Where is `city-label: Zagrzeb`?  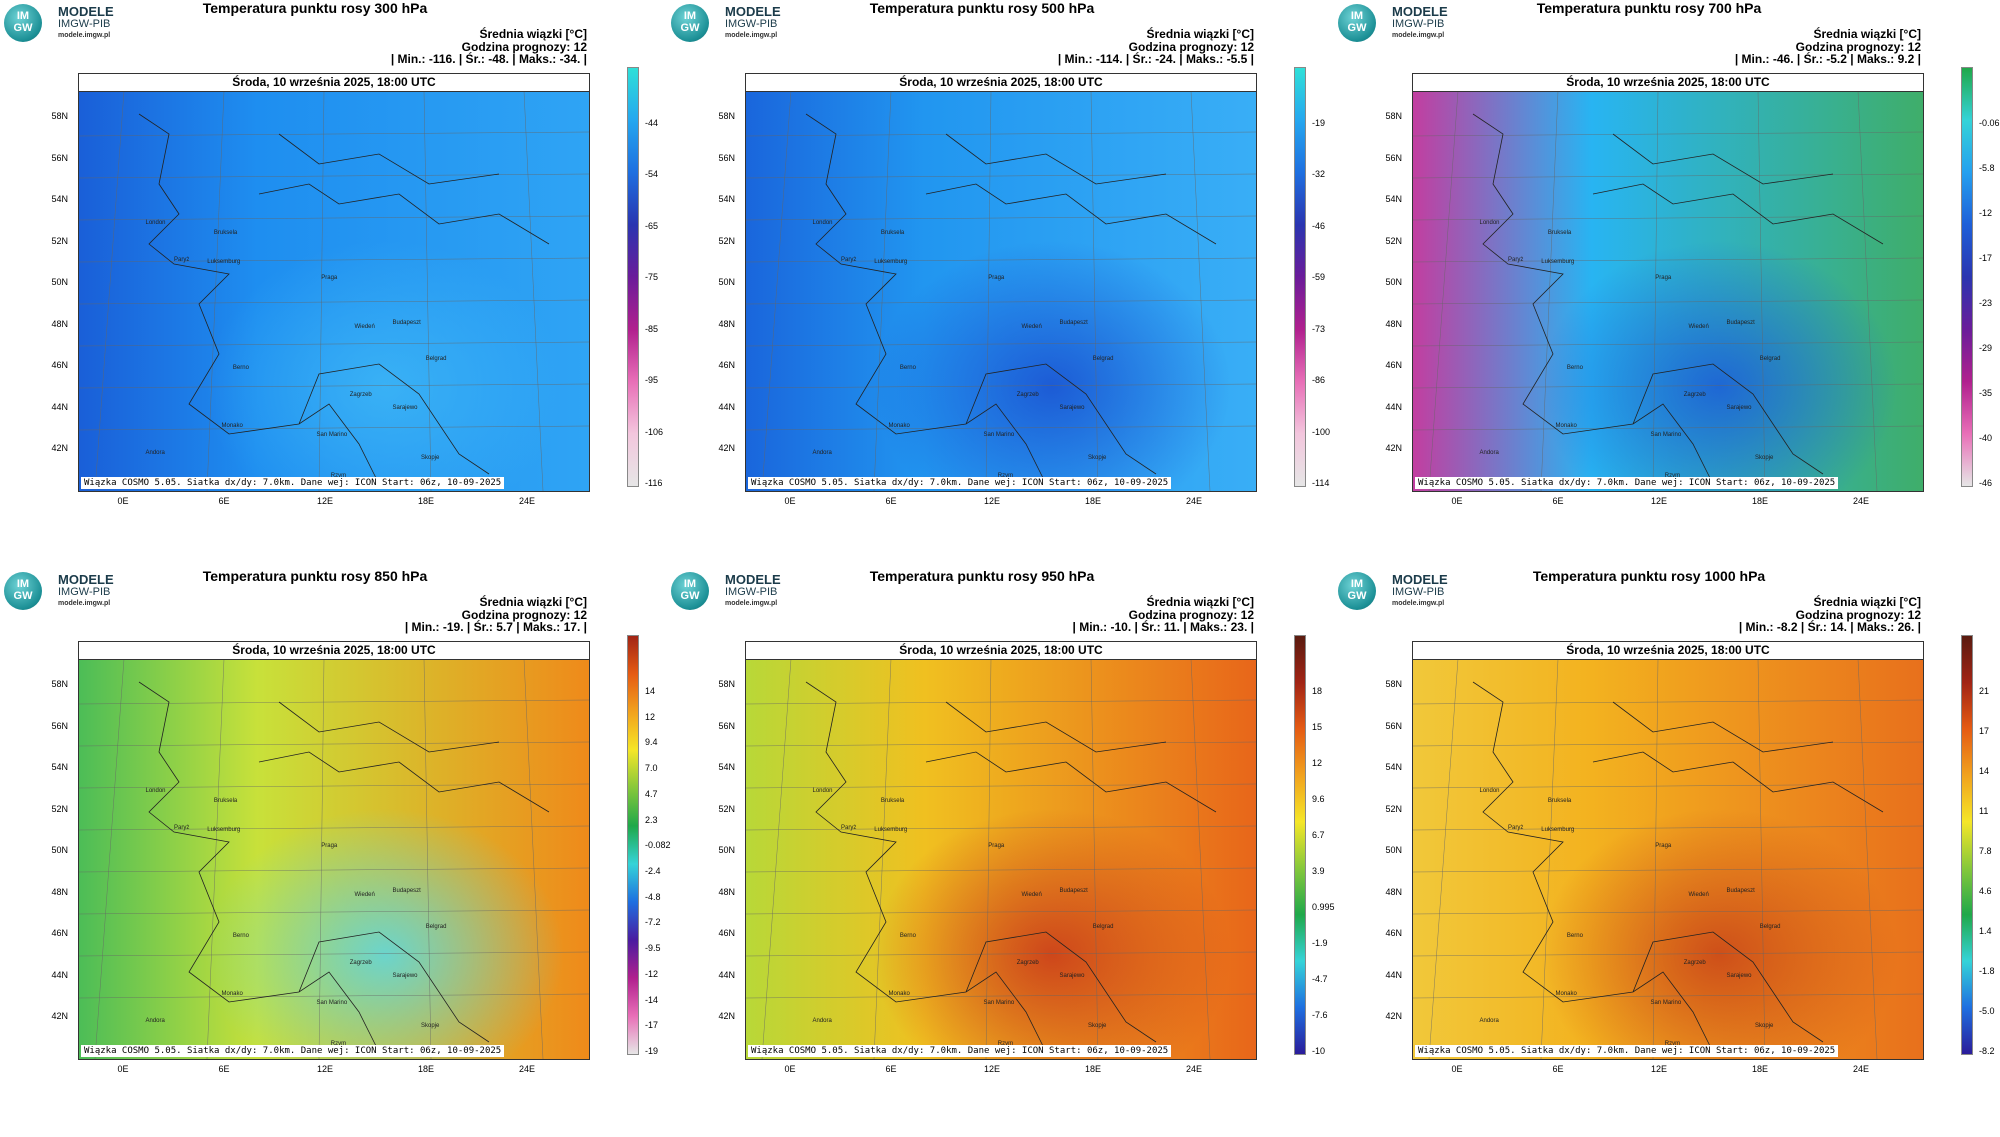
city-label: Zagrzeb is located at coordinates (1694, 394).